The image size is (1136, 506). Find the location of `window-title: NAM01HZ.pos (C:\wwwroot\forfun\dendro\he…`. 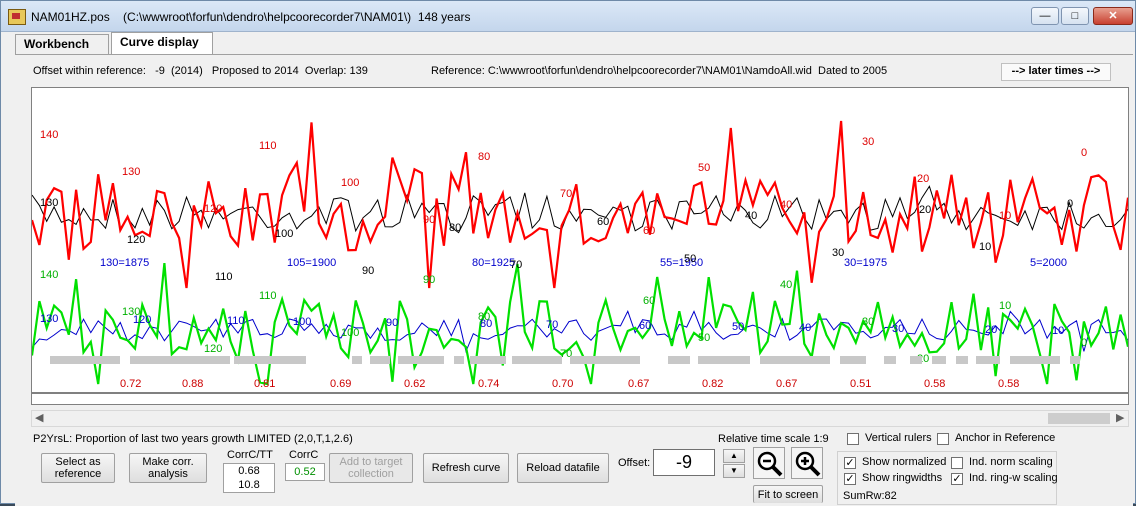

window-title: NAM01HZ.pos (C:\wwwroot\forfun\dendro\he… is located at coordinates (251, 17).